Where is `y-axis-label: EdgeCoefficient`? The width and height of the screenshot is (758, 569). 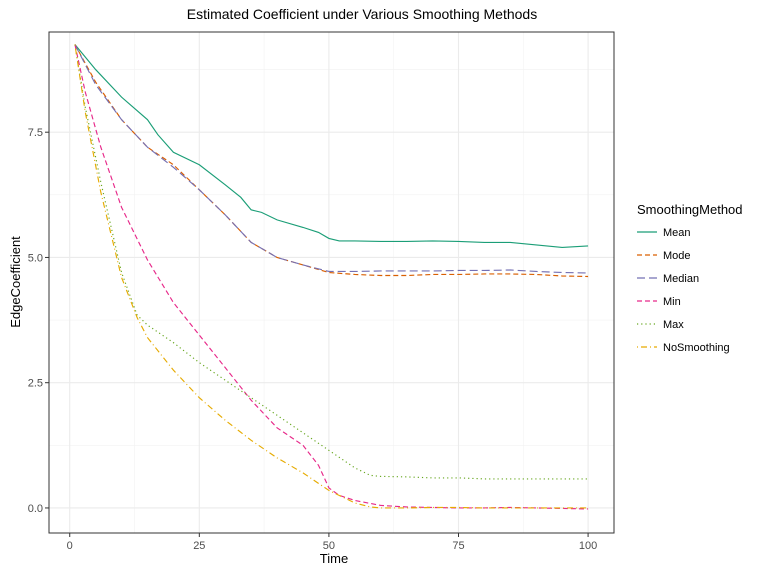
y-axis-label: EdgeCoefficient is located at coordinates (15, 282).